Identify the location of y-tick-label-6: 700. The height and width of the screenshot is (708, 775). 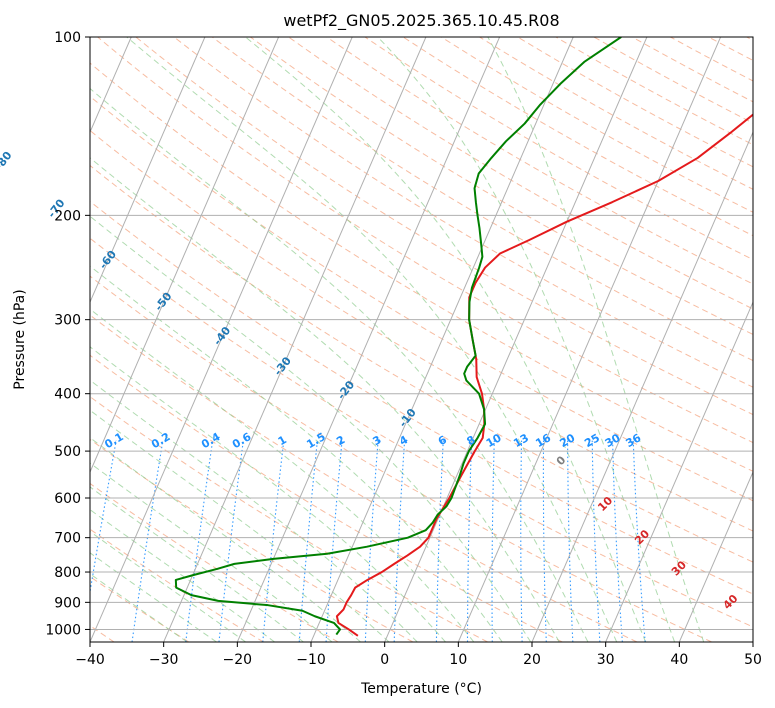
(67, 539).